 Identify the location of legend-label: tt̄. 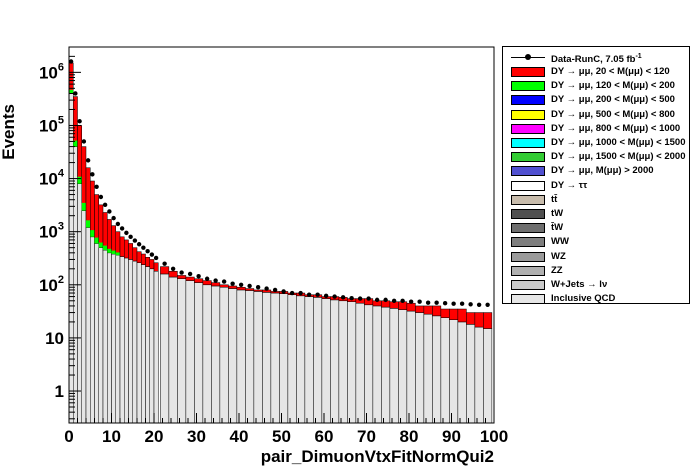
(554, 199).